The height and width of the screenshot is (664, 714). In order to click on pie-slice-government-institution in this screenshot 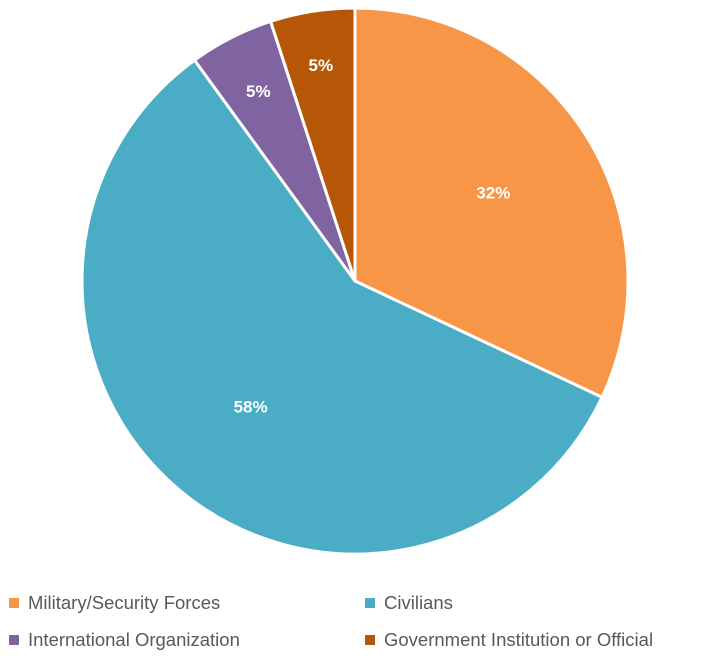, I will do `click(313, 144)`.